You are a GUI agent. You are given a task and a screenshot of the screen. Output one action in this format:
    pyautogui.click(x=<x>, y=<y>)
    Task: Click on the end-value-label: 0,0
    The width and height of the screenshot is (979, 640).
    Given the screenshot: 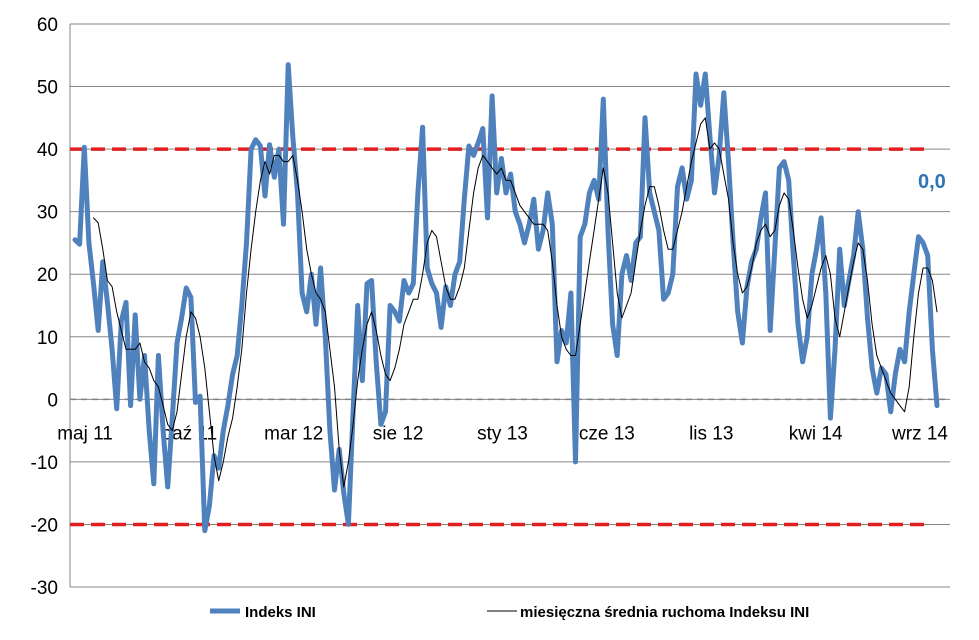 What is the action you would take?
    pyautogui.click(x=932, y=182)
    